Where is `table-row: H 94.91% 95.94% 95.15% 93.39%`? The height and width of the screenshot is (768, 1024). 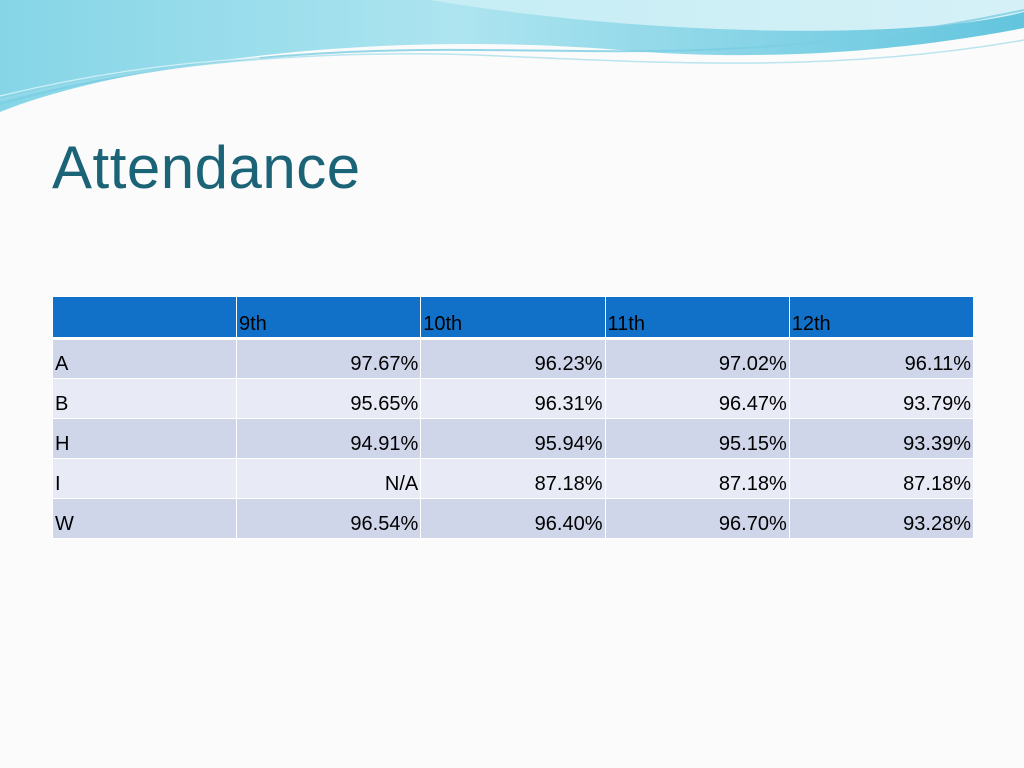
table-row: H 94.91% 95.94% 95.15% 93.39% is located at coordinates (513, 438).